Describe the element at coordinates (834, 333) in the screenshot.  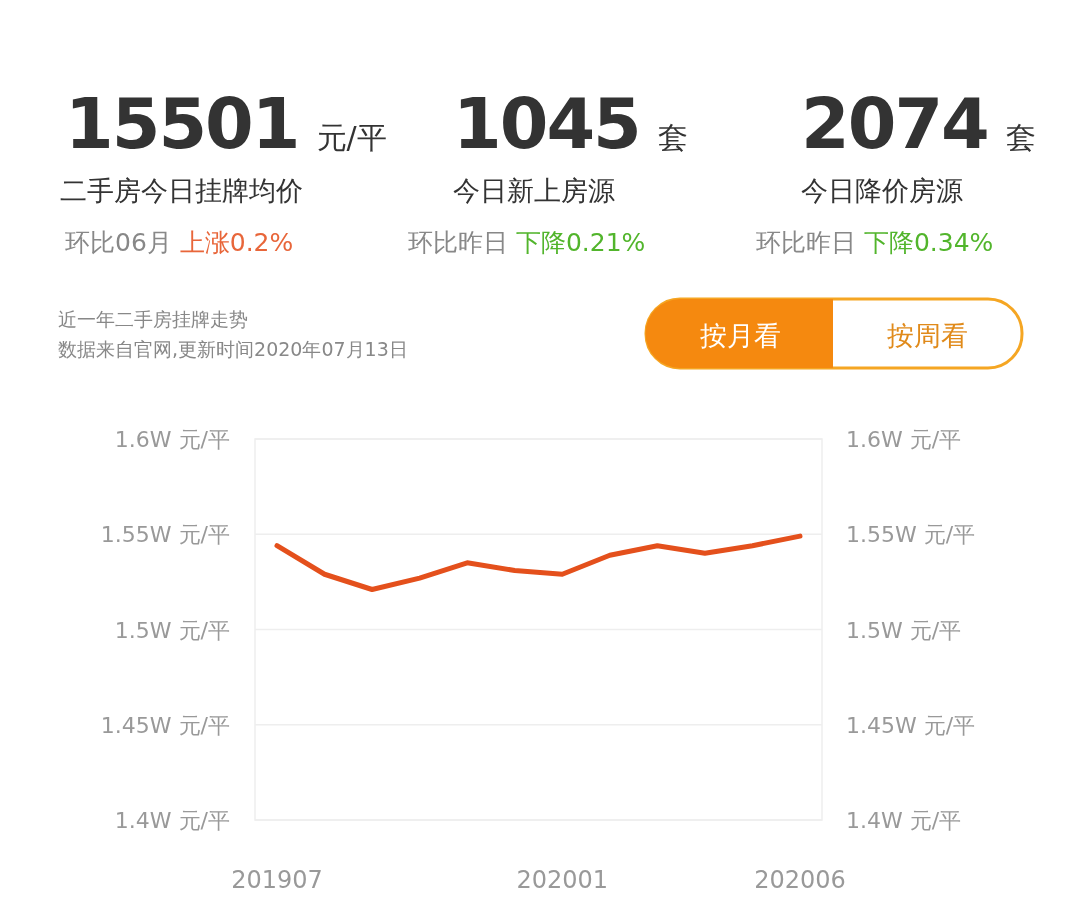
I see `toggle: 按月看 按周看` at that location.